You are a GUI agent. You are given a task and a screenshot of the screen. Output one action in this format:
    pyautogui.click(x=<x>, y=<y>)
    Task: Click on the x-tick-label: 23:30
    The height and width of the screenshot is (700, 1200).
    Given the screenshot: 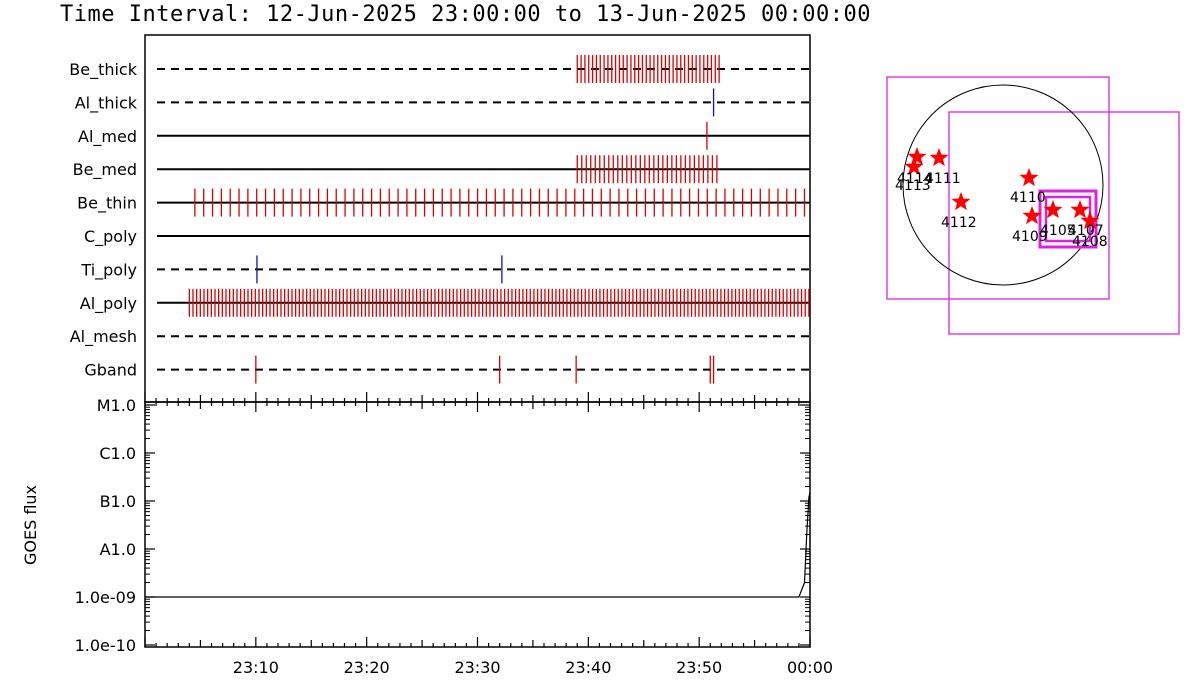 What is the action you would take?
    pyautogui.click(x=477, y=667)
    